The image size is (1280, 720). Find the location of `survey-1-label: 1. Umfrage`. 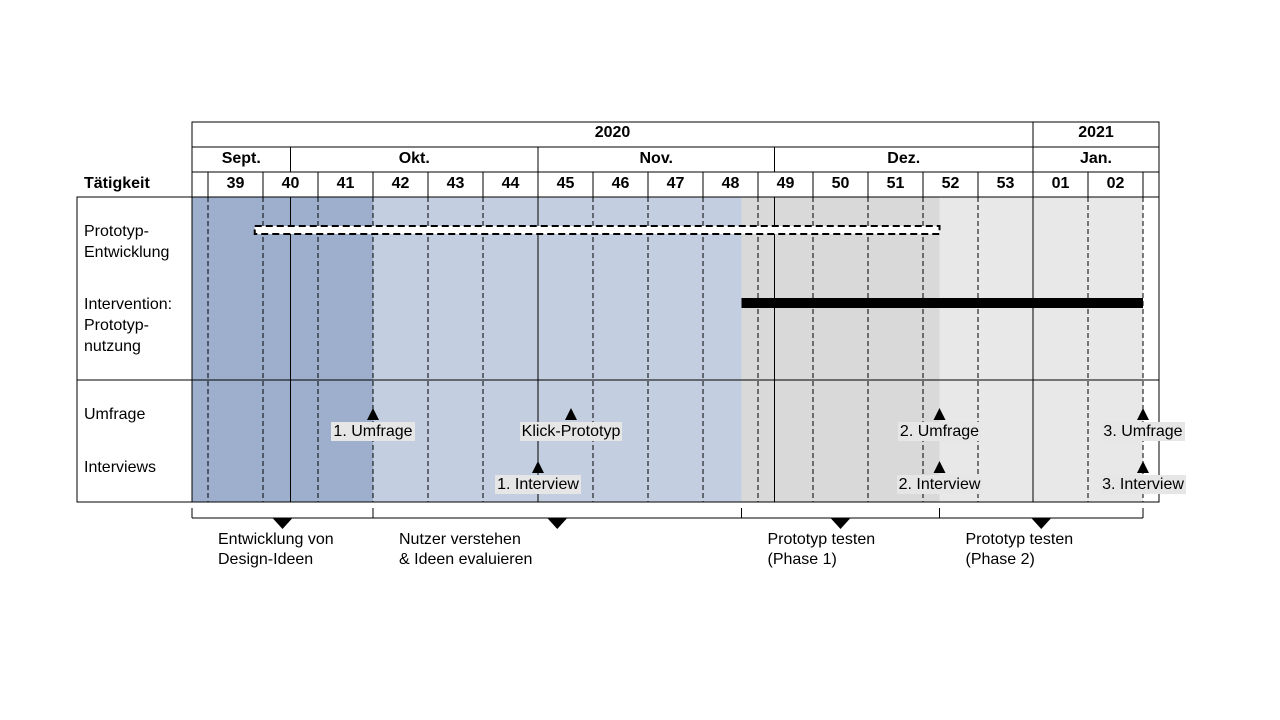

survey-1-label: 1. Umfrage is located at coordinates (372, 431).